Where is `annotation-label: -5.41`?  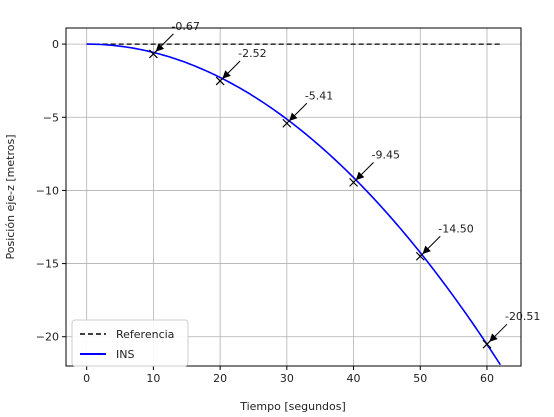 annotation-label: -5.41 is located at coordinates (319, 95).